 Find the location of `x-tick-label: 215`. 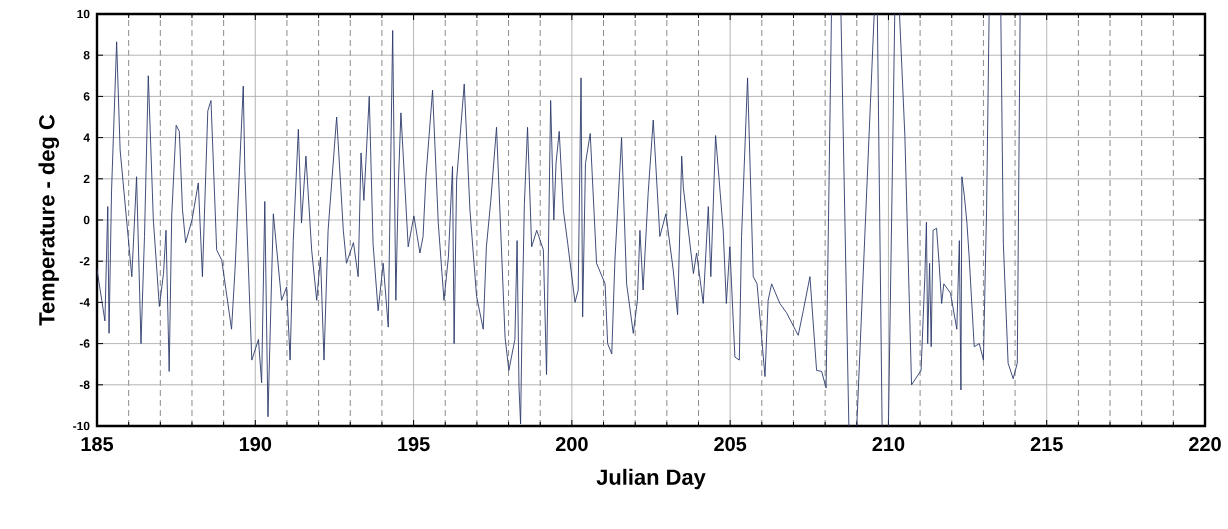

x-tick-label: 215 is located at coordinates (1046, 444).